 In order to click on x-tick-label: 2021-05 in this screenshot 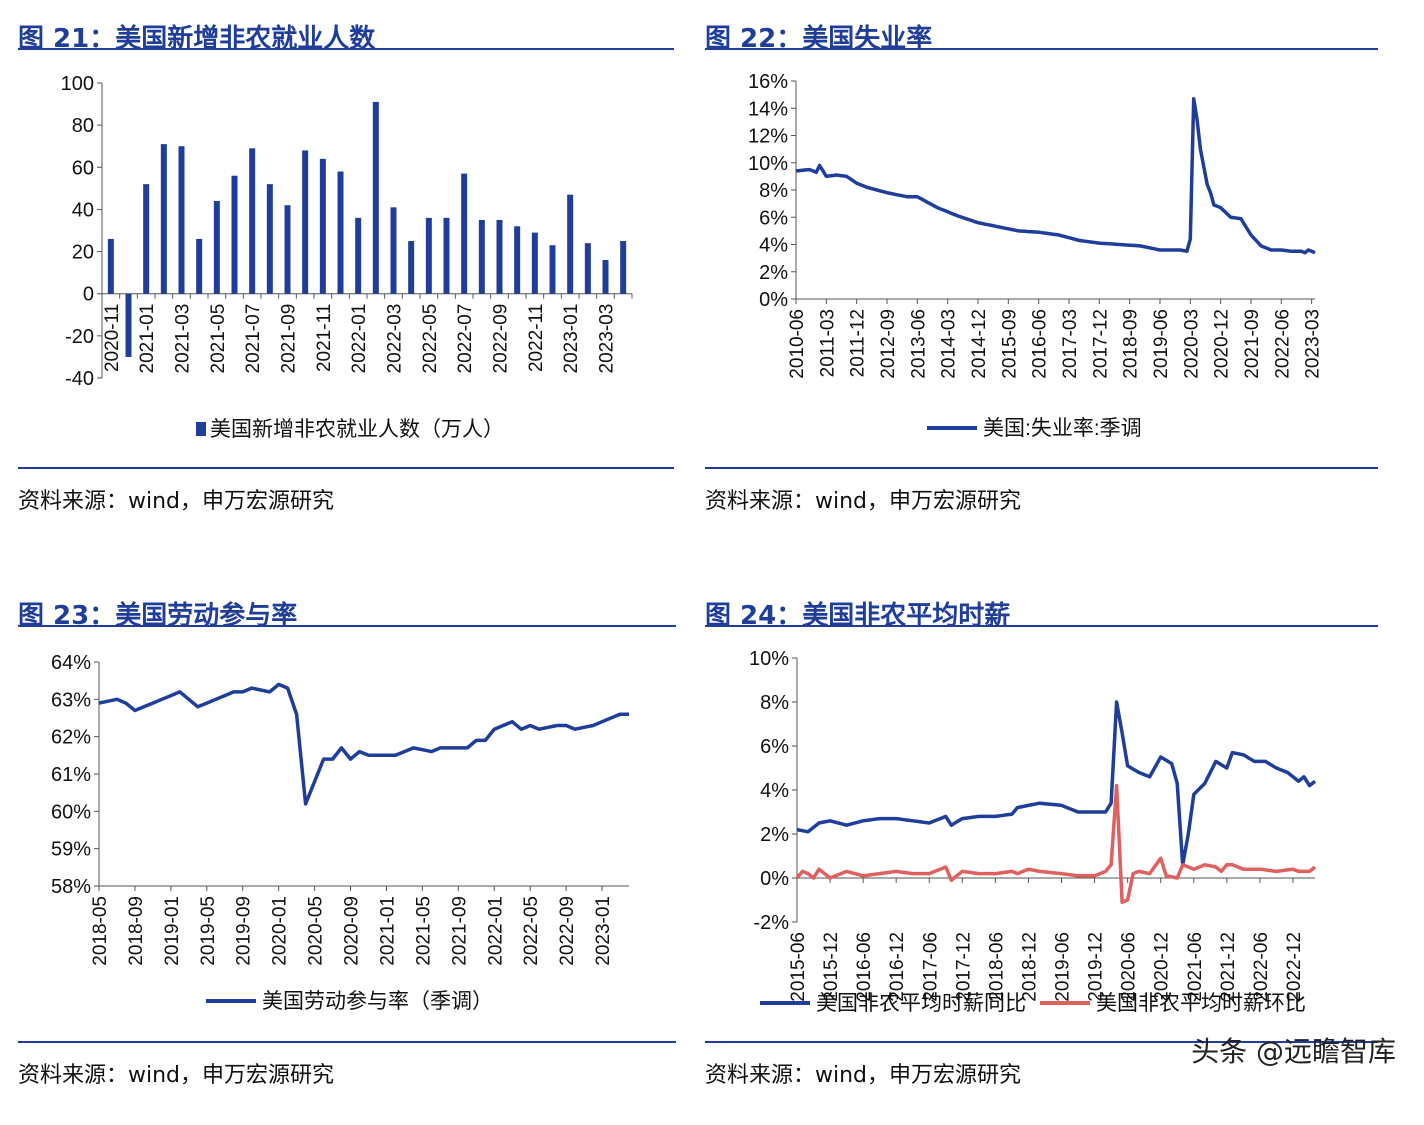, I will do `click(218, 339)`.